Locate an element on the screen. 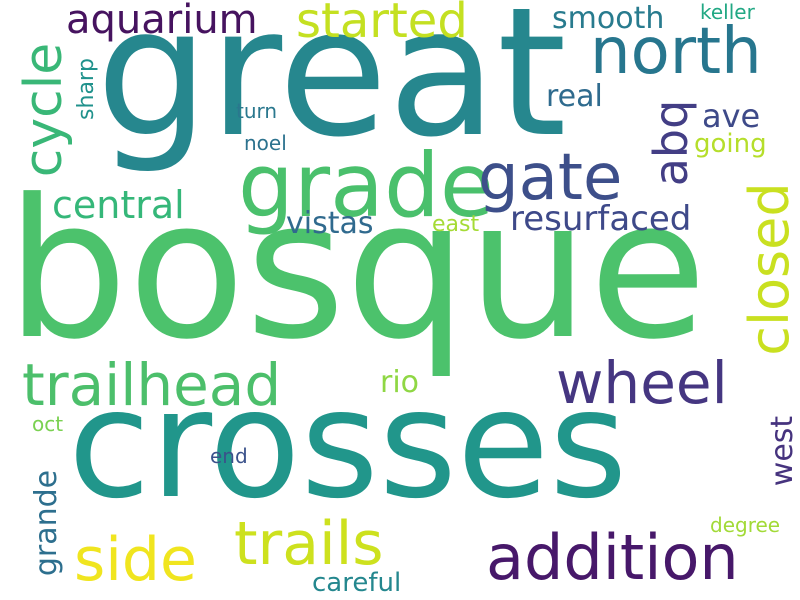 This screenshot has height=600, width=800. word-trailhead: trailhead is located at coordinates (152, 385).